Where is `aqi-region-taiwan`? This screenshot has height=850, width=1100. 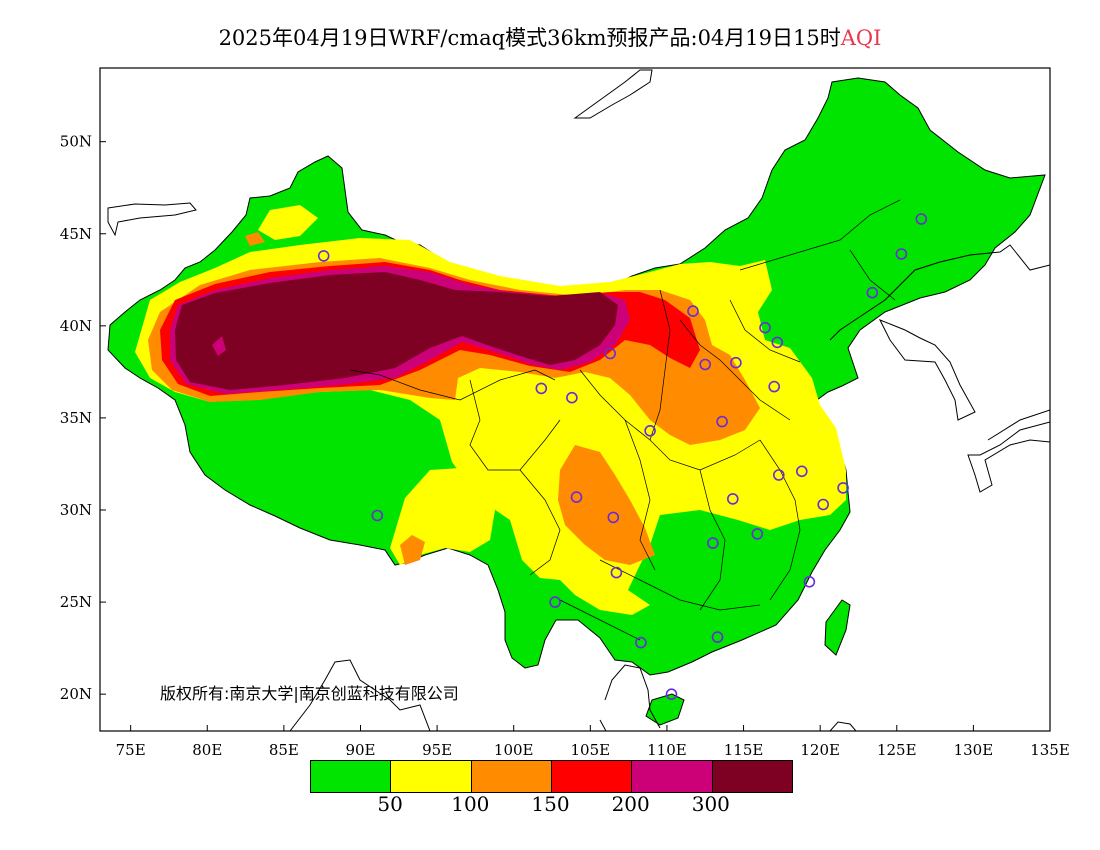
aqi-region-taiwan is located at coordinates (837, 627).